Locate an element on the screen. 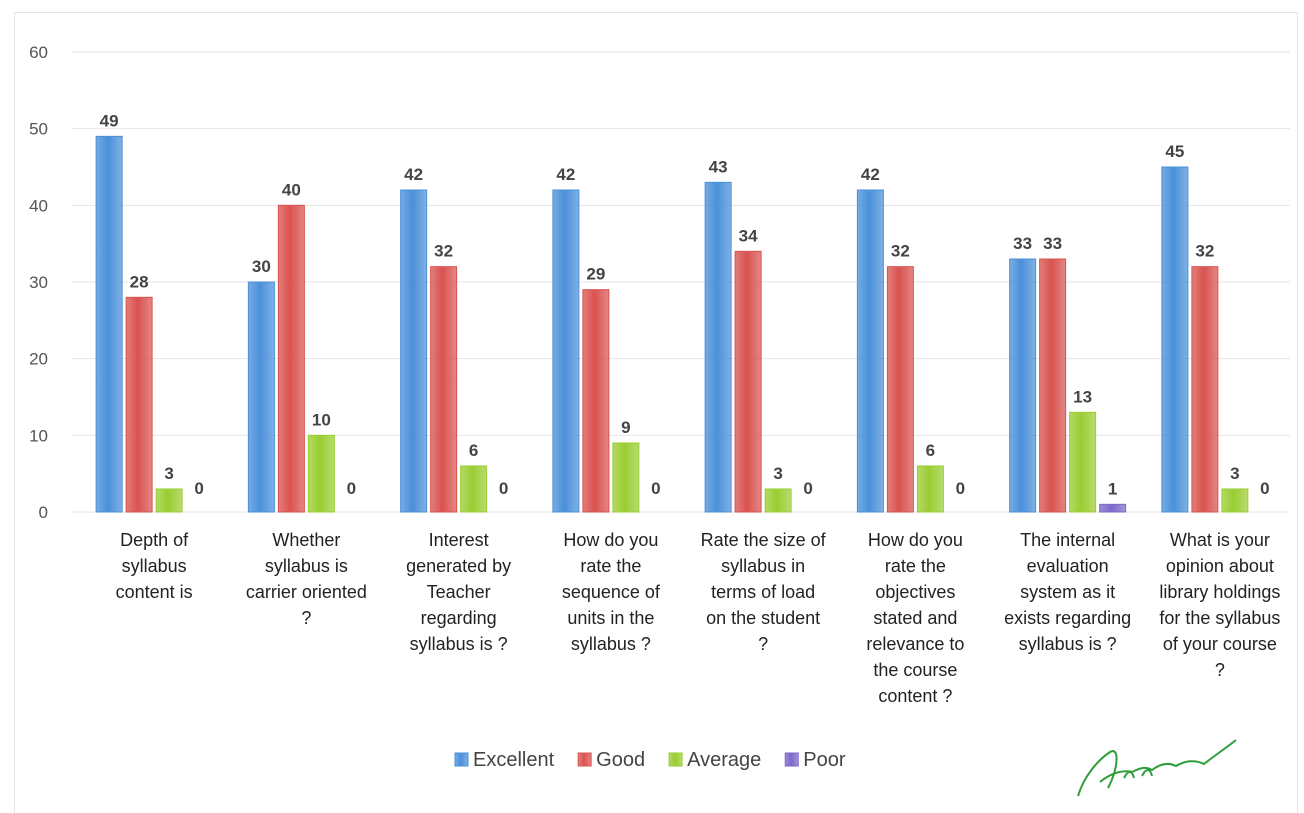 The image size is (1304, 813). data-label: 9 is located at coordinates (625, 427).